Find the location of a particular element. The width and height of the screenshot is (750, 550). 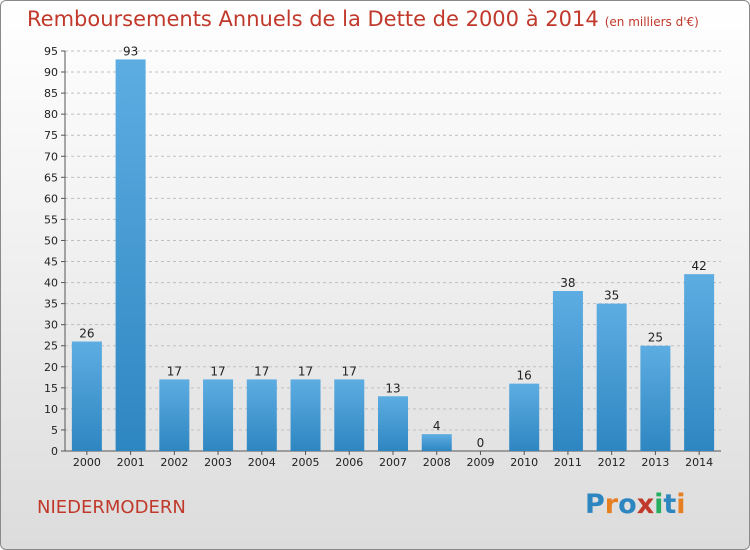

x-tick-label: 2006 is located at coordinates (349, 462).